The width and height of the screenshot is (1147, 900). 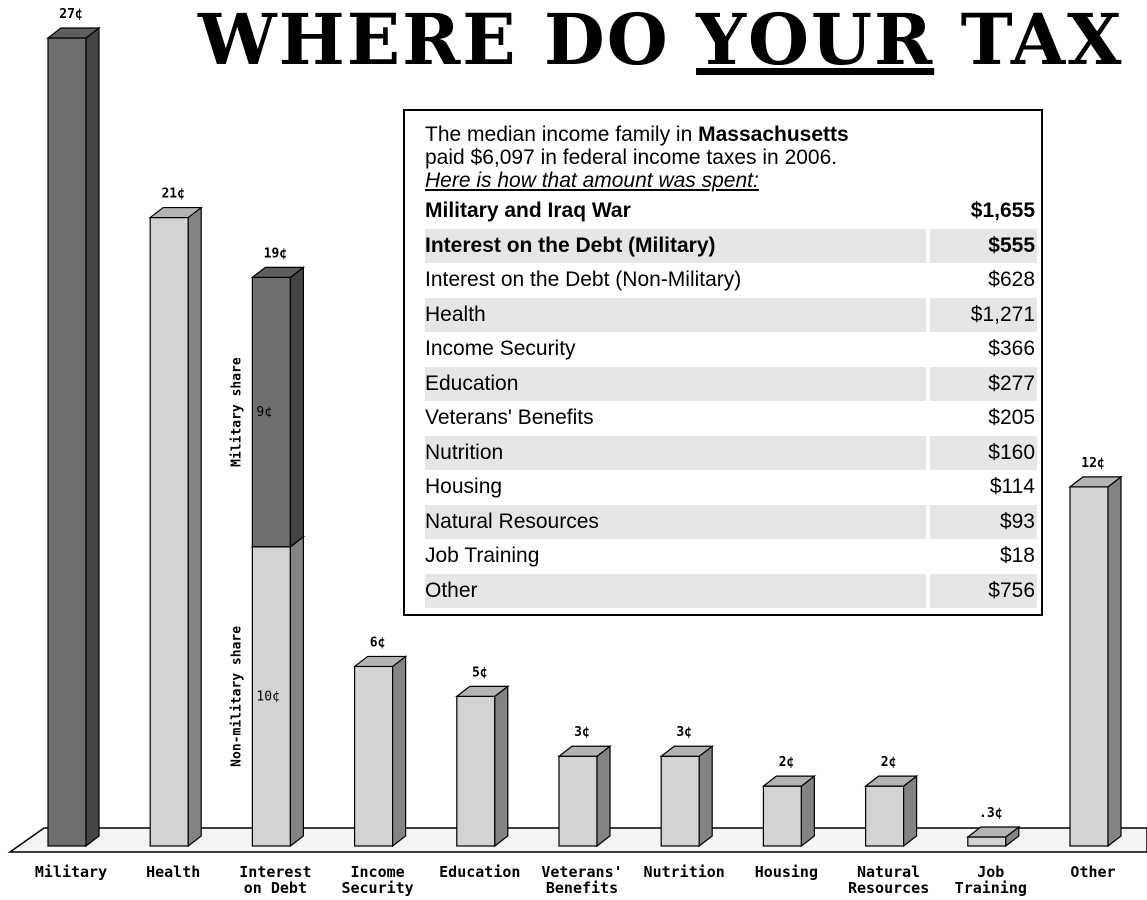 What do you see at coordinates (267, 696) in the screenshot?
I see `segment-value-label: 10¢` at bounding box center [267, 696].